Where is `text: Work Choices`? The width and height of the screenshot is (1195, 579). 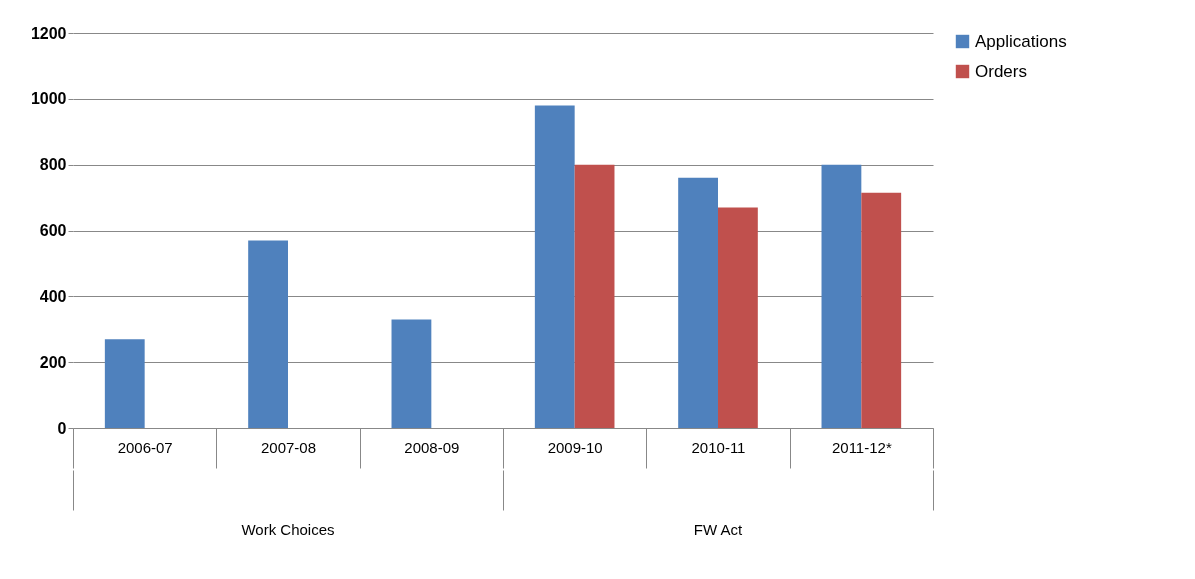
text: Work Choices is located at coordinates (288, 529).